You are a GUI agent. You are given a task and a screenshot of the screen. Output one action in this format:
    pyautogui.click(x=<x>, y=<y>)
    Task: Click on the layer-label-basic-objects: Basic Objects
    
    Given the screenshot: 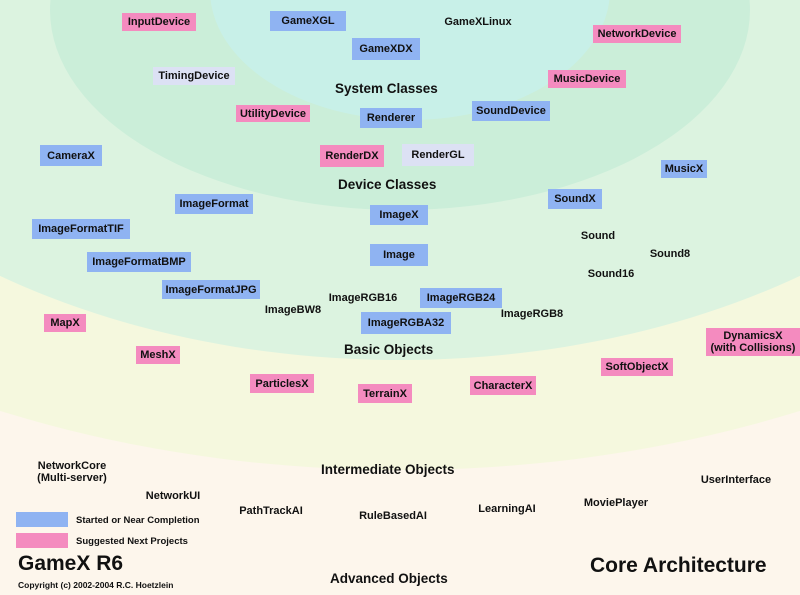 What is the action you would take?
    pyautogui.click(x=389, y=349)
    